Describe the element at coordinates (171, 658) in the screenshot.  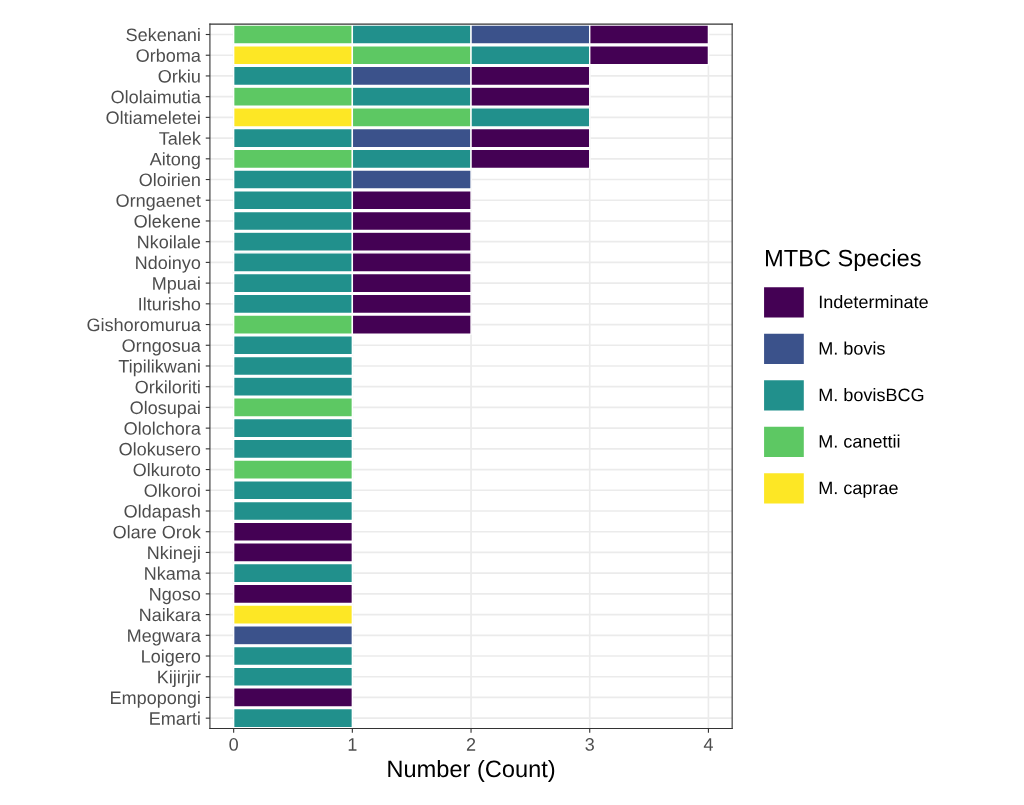
I see `y-tick-label: Loigero` at that location.